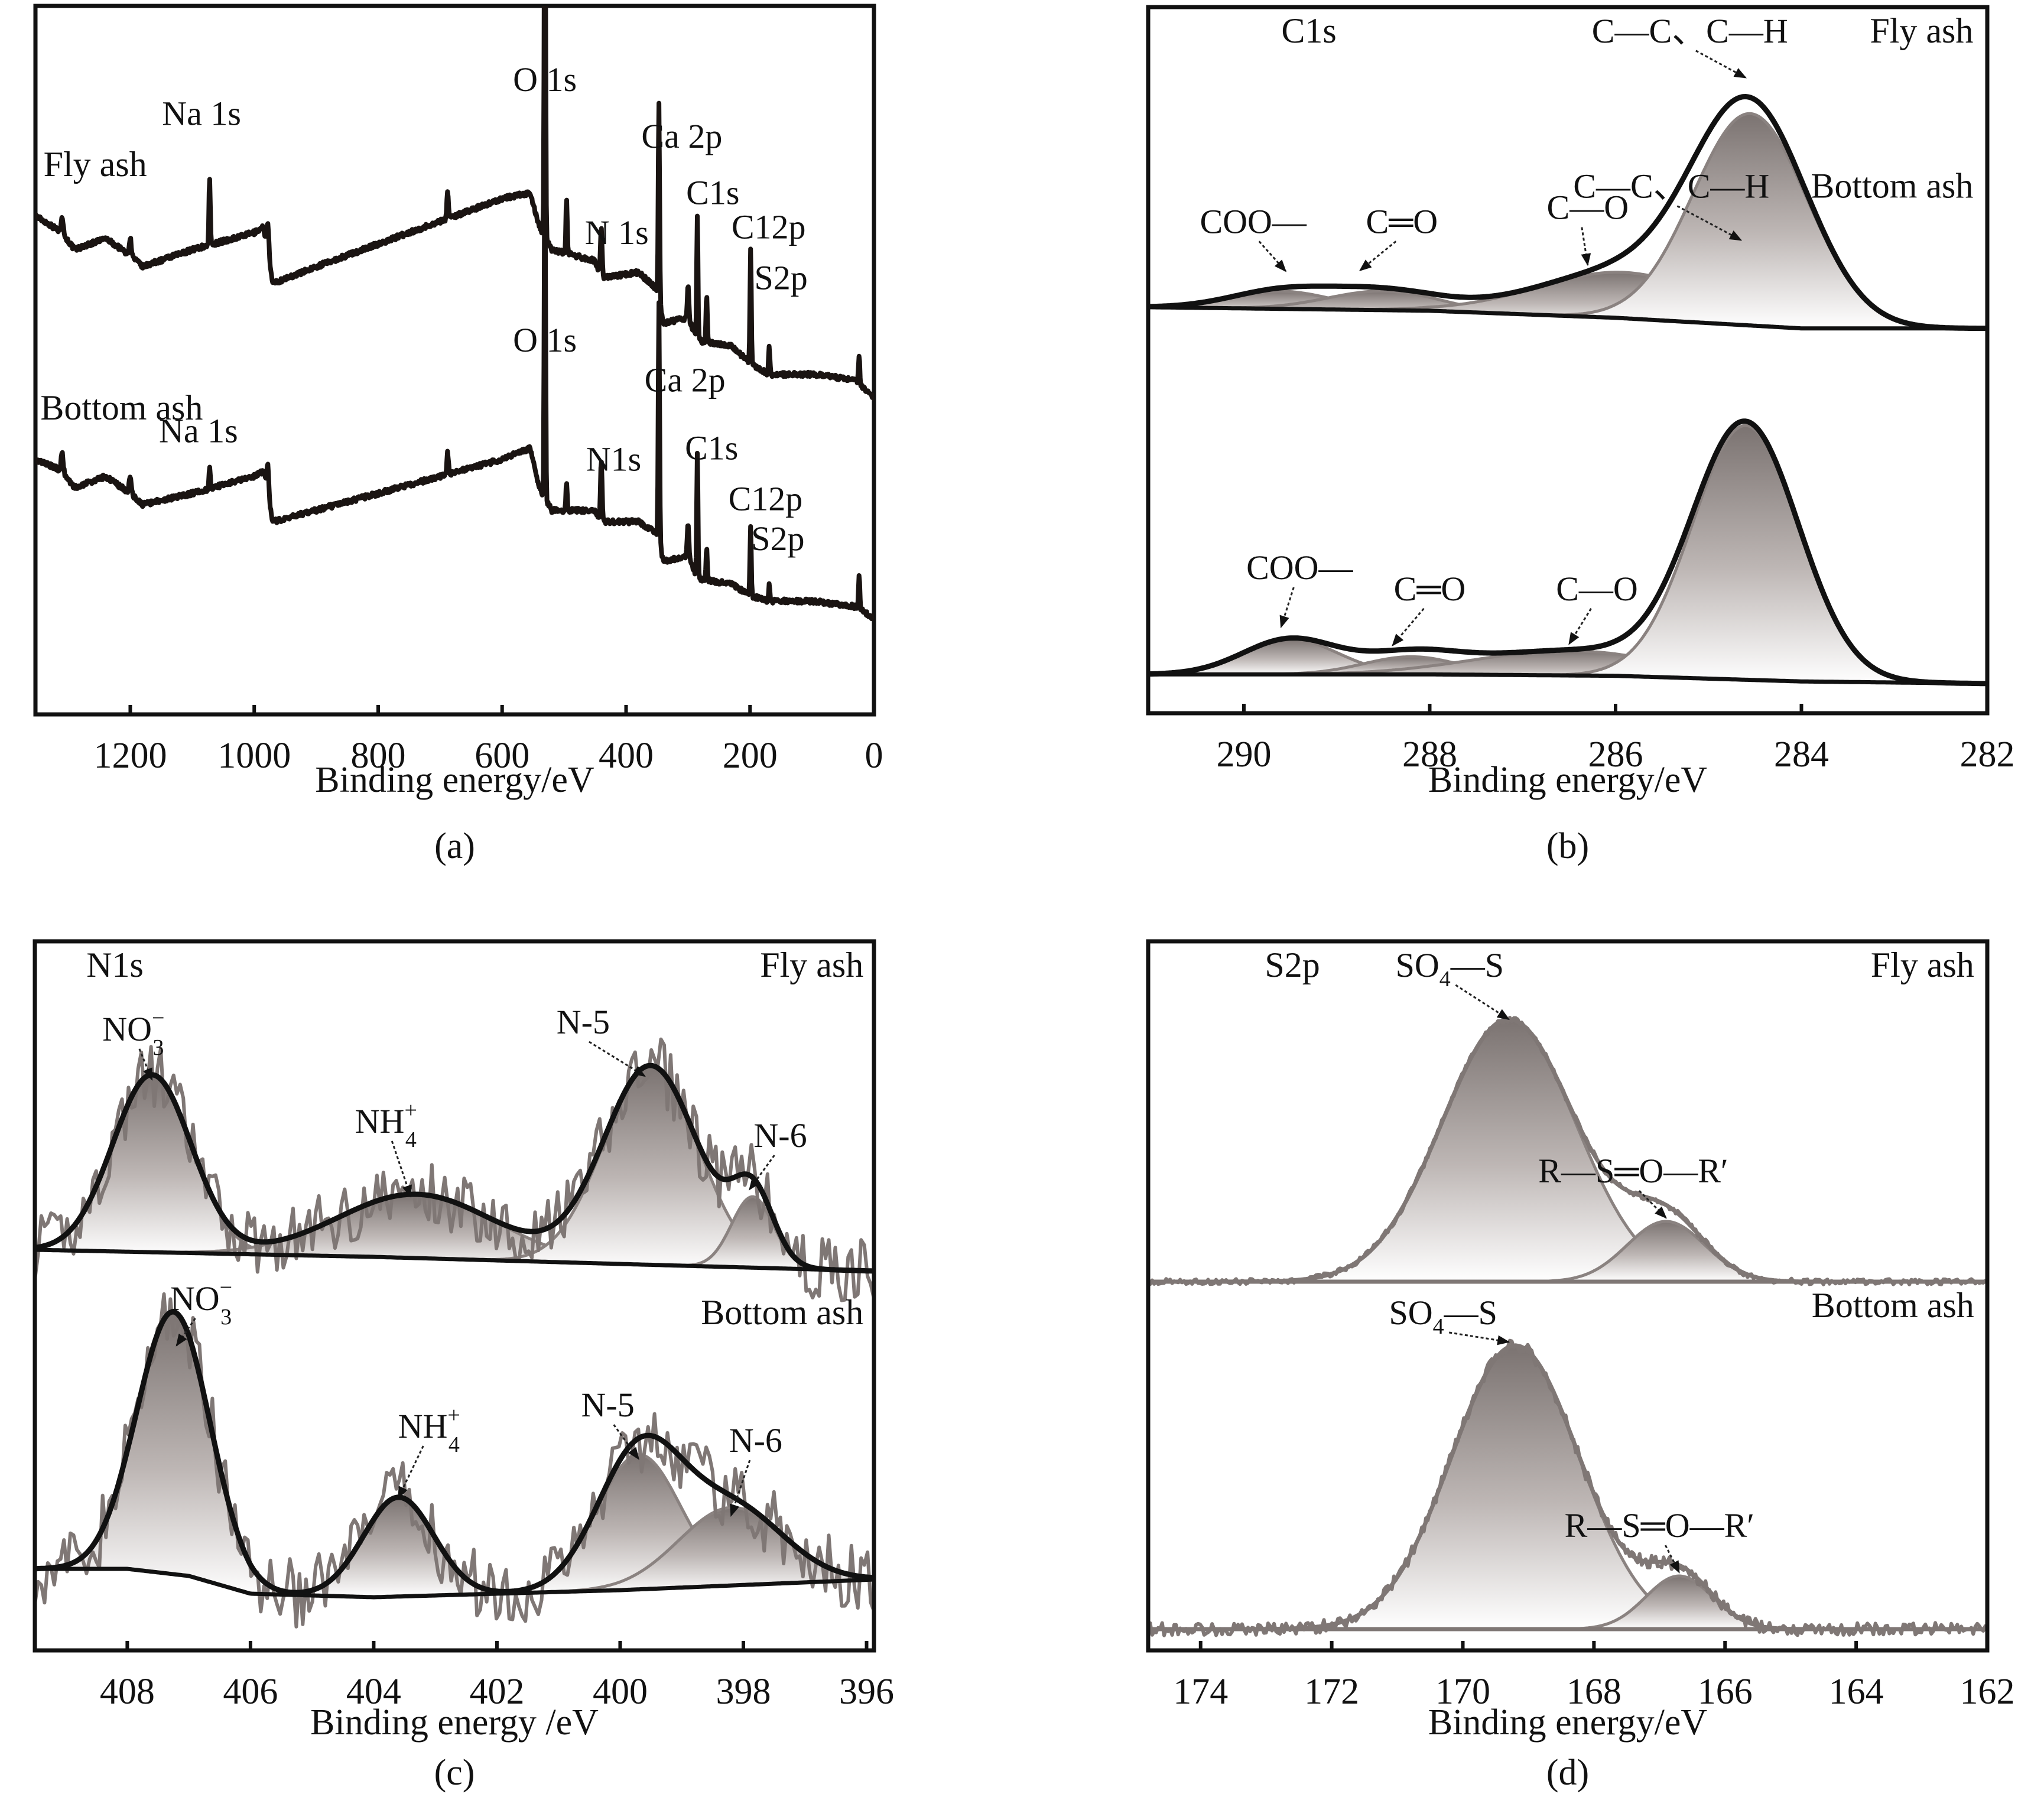 This screenshot has height=1807, width=2044. What do you see at coordinates (1463, 1692) in the screenshot?
I see `x-tick-label: 170` at bounding box center [1463, 1692].